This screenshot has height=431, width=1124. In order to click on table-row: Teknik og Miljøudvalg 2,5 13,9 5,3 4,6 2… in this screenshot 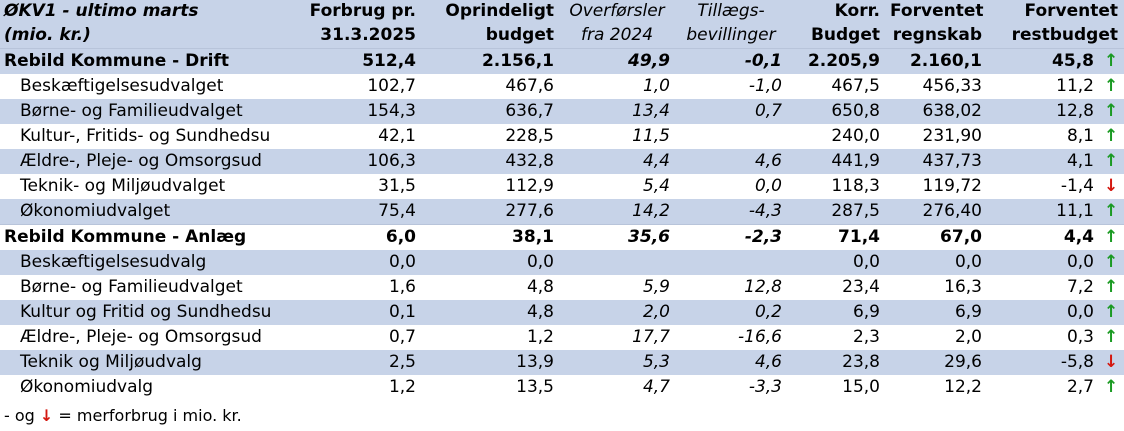, I will do `click(562, 362)`.